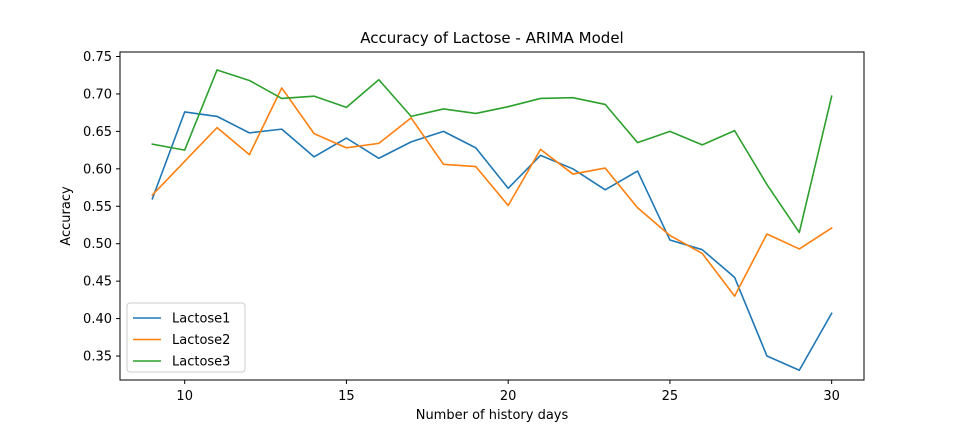 The width and height of the screenshot is (960, 430). Describe the element at coordinates (346, 396) in the screenshot. I see `x-tick-label: 15` at that location.